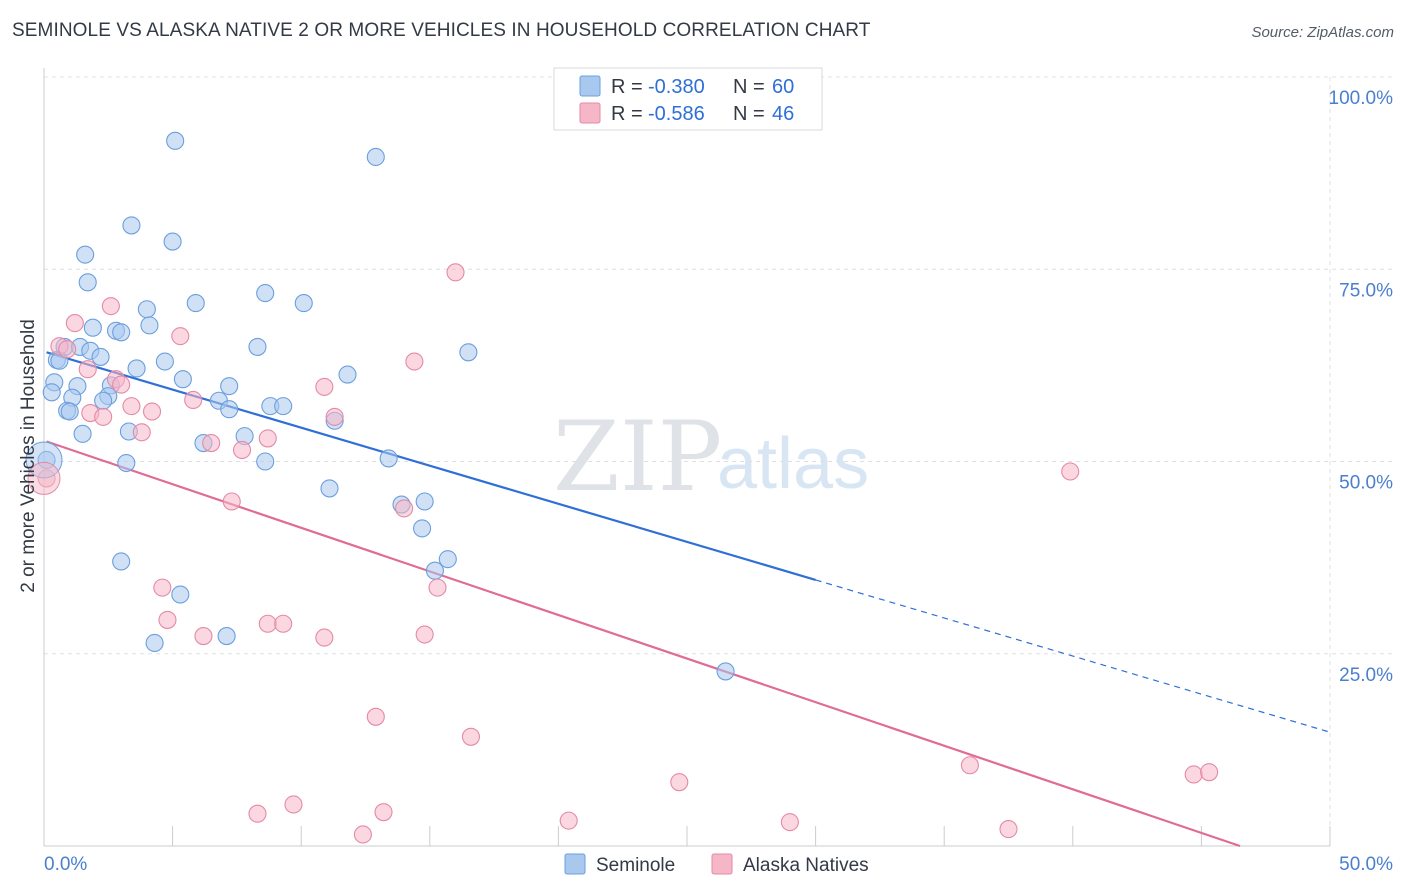 This screenshot has width=1406, height=892. What do you see at coordinates (749, 87) in the screenshot?
I see `stats-n-label-seminole: N =` at bounding box center [749, 87].